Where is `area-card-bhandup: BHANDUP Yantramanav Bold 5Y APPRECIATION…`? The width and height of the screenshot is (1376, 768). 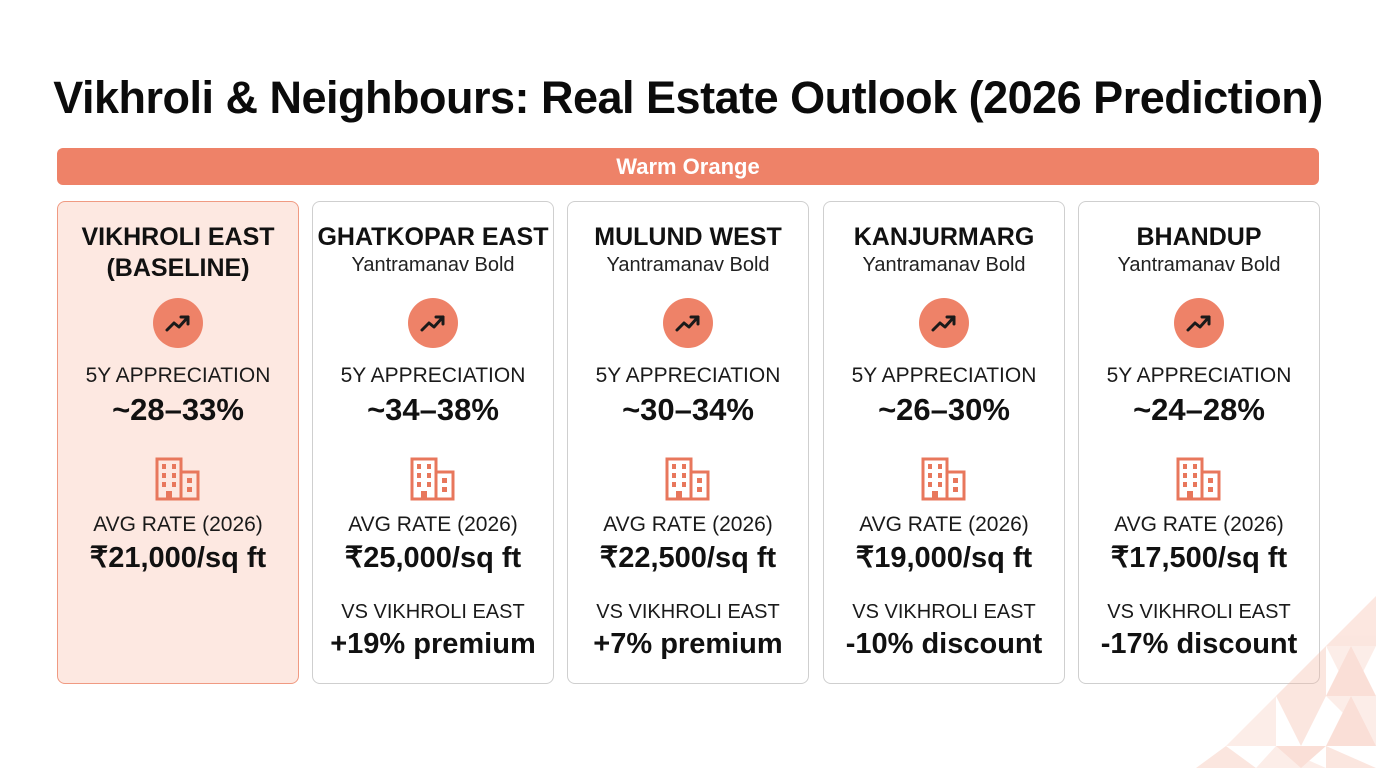
area-card-bhandup: BHANDUP Yantramanav Bold 5Y APPRECIATION… is located at coordinates (1199, 442).